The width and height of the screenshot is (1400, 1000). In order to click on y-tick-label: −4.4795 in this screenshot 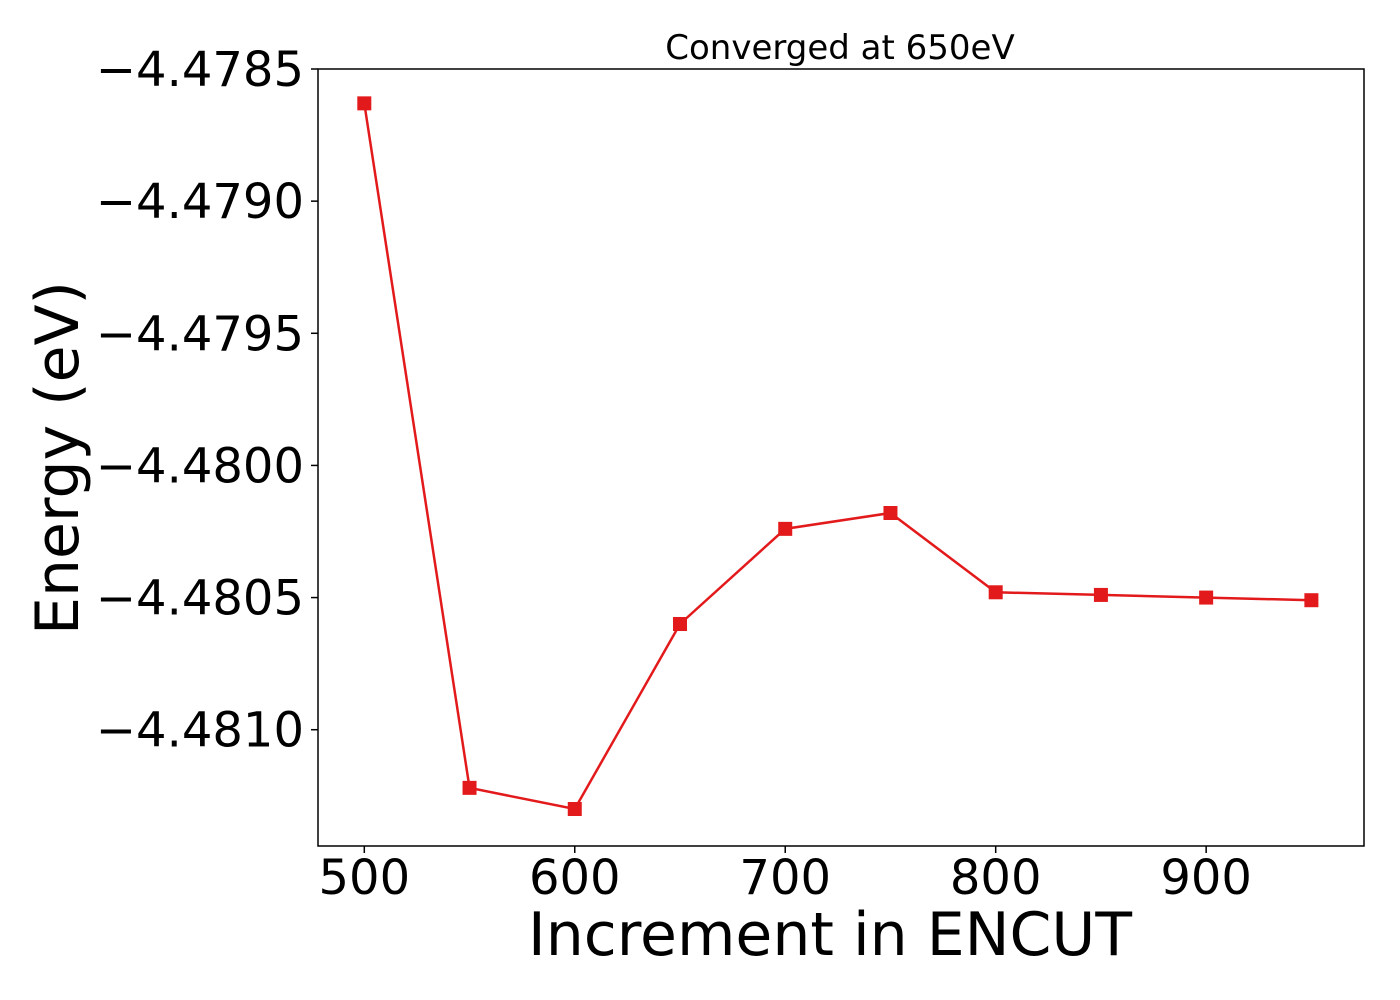, I will do `click(200, 334)`.